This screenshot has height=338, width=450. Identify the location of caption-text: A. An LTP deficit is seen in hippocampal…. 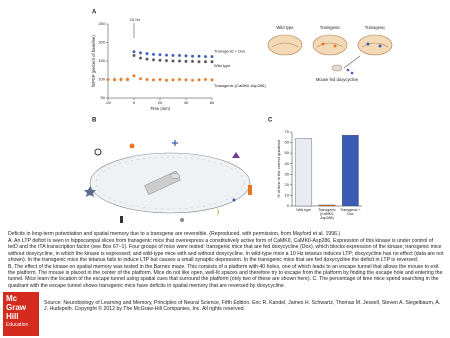
(226, 250).